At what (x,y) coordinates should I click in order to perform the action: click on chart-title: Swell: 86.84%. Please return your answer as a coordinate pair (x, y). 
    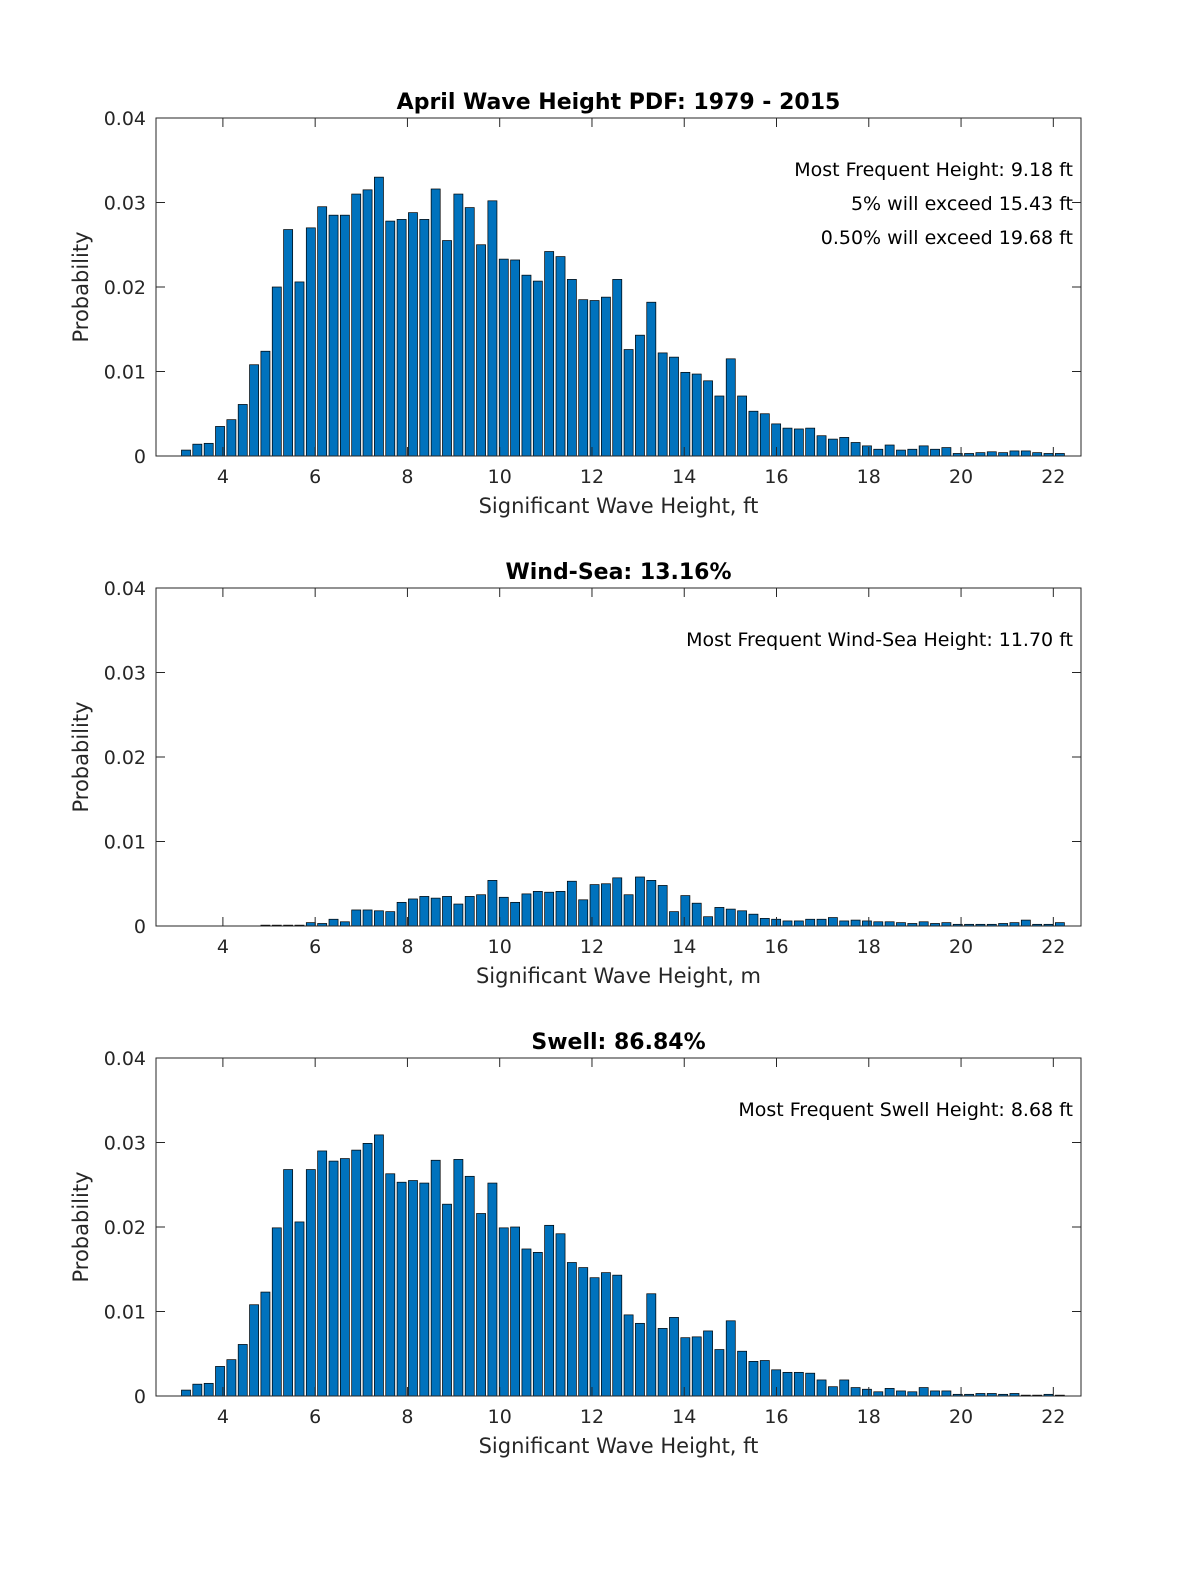
    Looking at the image, I should click on (618, 1042).